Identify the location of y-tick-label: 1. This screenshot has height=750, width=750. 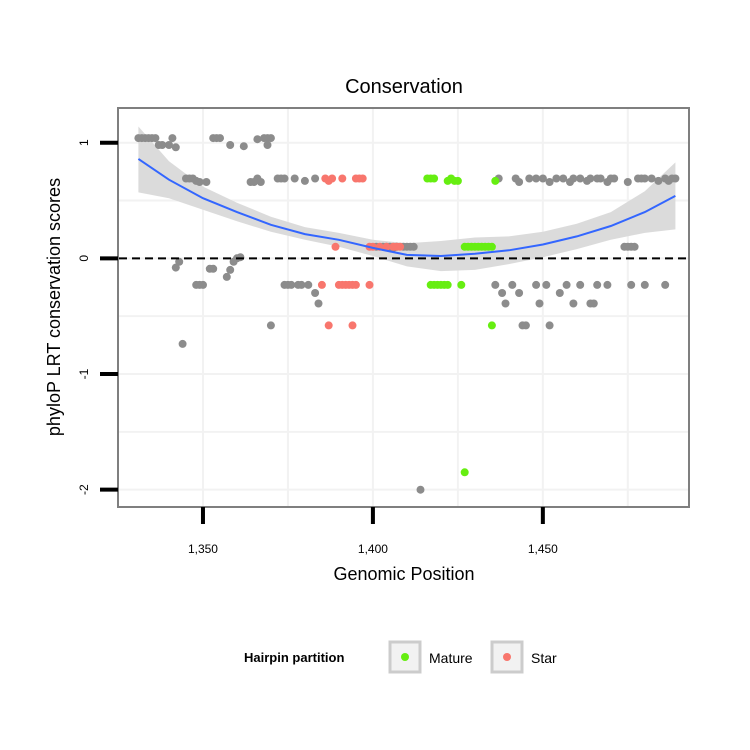
(84, 142).